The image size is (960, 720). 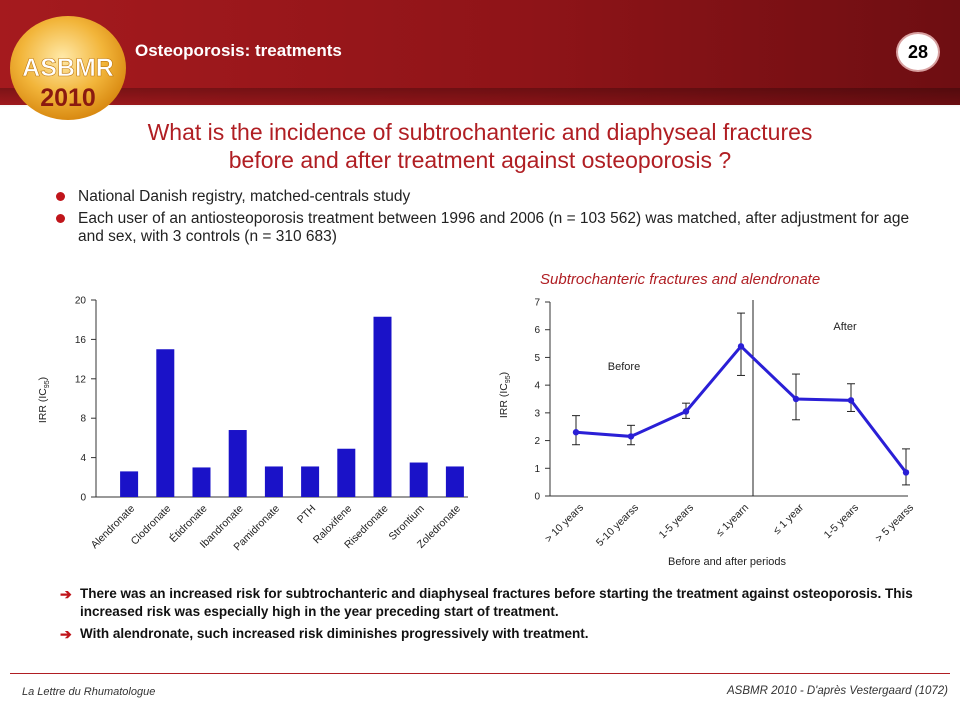 What do you see at coordinates (81, 301) in the screenshot?
I see `bar-ytick-label: 20` at bounding box center [81, 301].